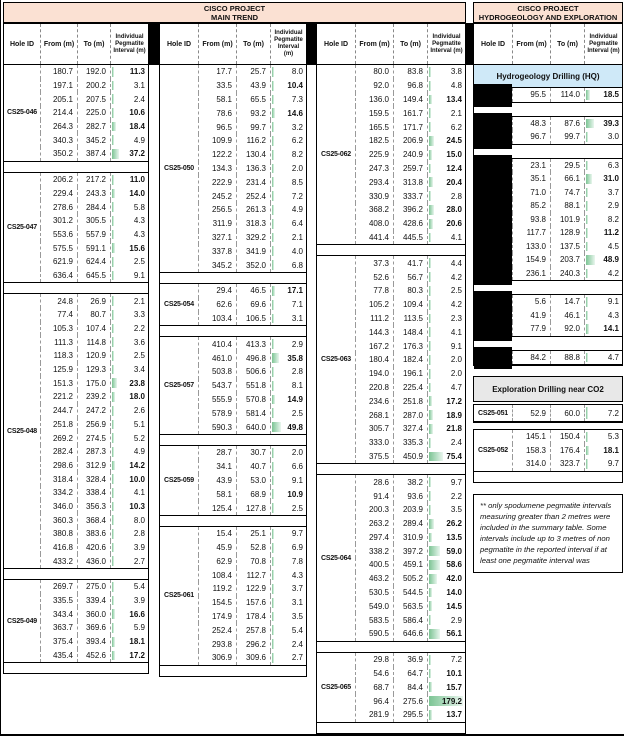  What do you see at coordinates (456, 318) in the screenshot?
I see `interval-value: 2.3` at bounding box center [456, 318].